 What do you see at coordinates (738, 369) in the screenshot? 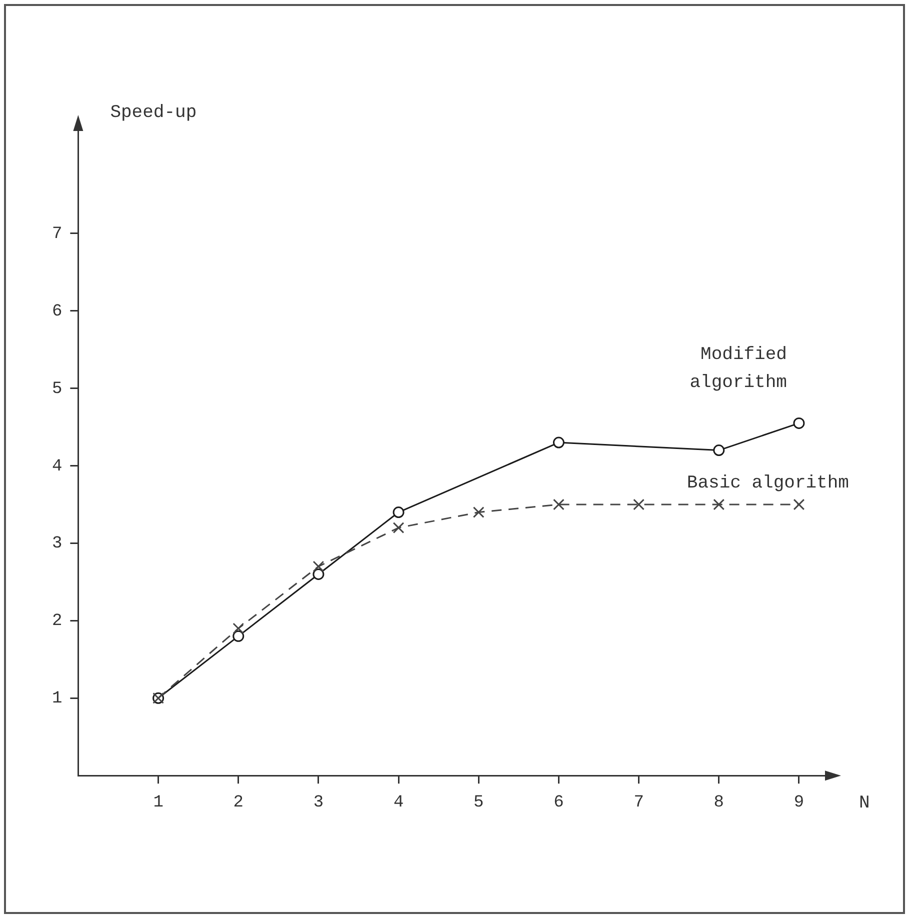
I see `series-label: Modified algorithm` at bounding box center [738, 369].